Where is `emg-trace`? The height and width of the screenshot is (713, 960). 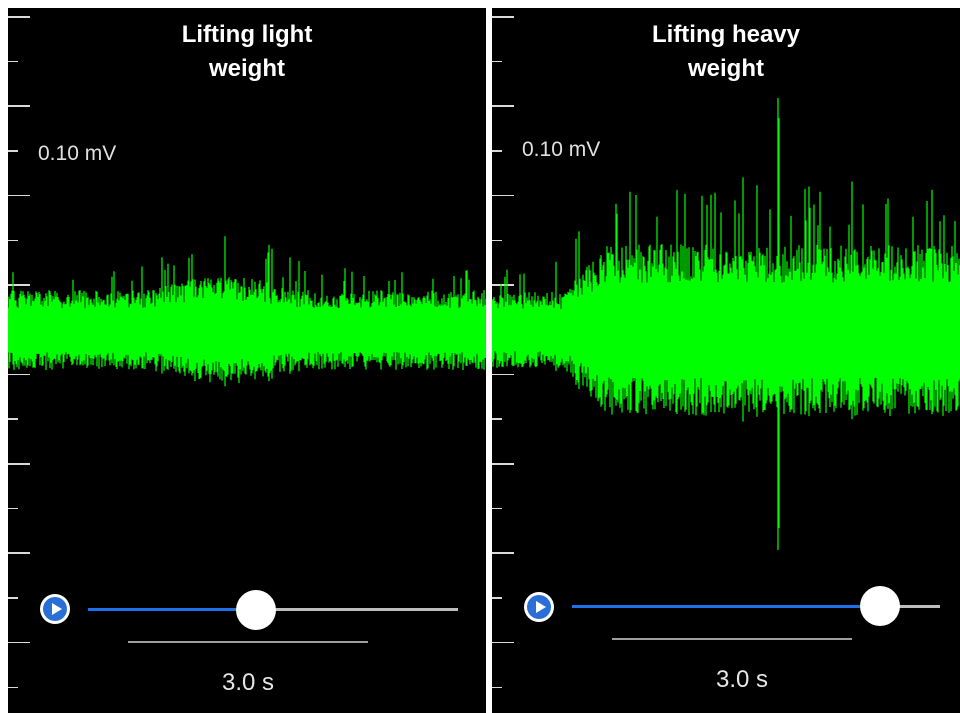 emg-trace is located at coordinates (247, 311).